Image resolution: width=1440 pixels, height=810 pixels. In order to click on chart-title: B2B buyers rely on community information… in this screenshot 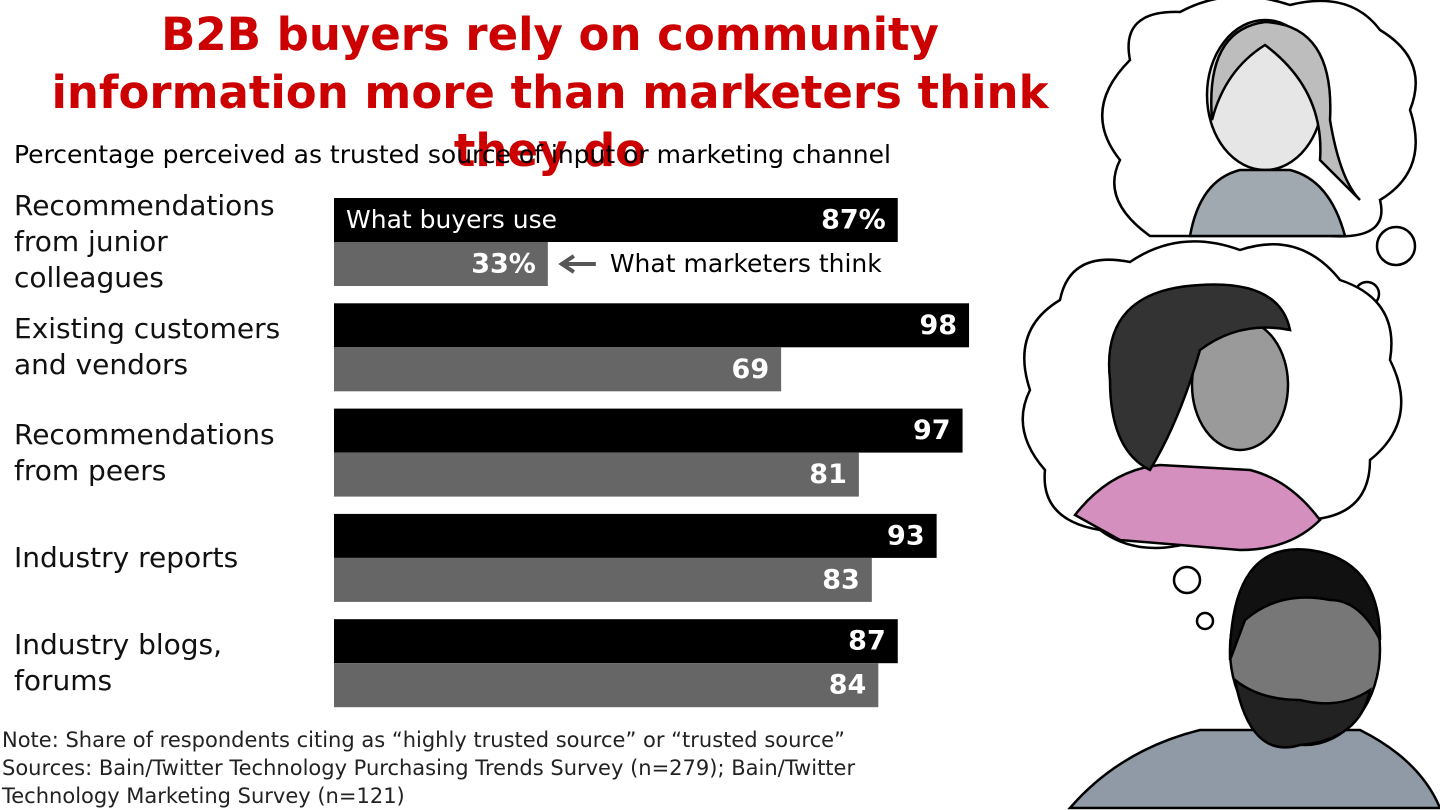, I will do `click(550, 92)`.